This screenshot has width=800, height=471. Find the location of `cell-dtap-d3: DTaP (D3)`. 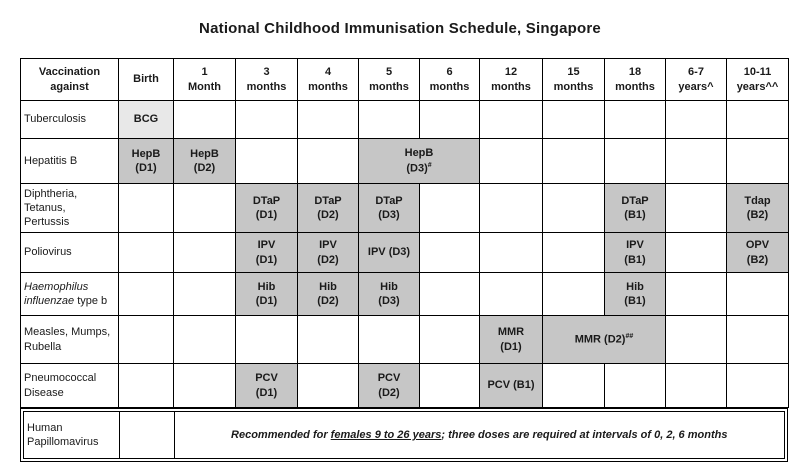

cell-dtap-d3: DTaP (D3) is located at coordinates (389, 208).